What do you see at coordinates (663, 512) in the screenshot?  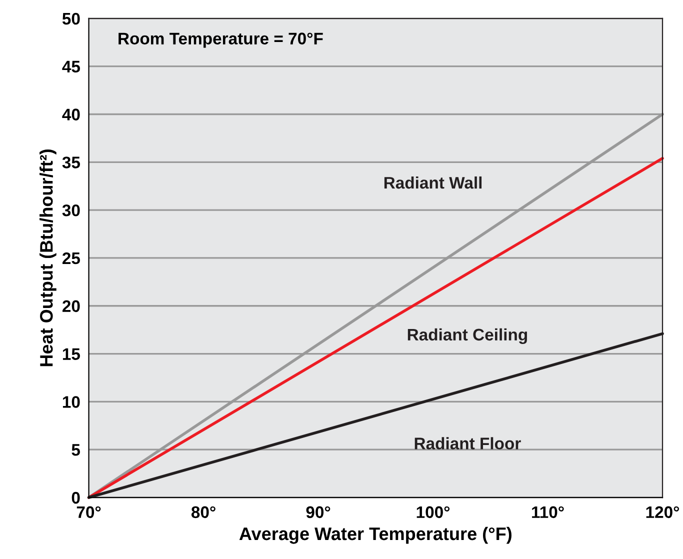 I see `x-tick-label: 120°` at bounding box center [663, 512].